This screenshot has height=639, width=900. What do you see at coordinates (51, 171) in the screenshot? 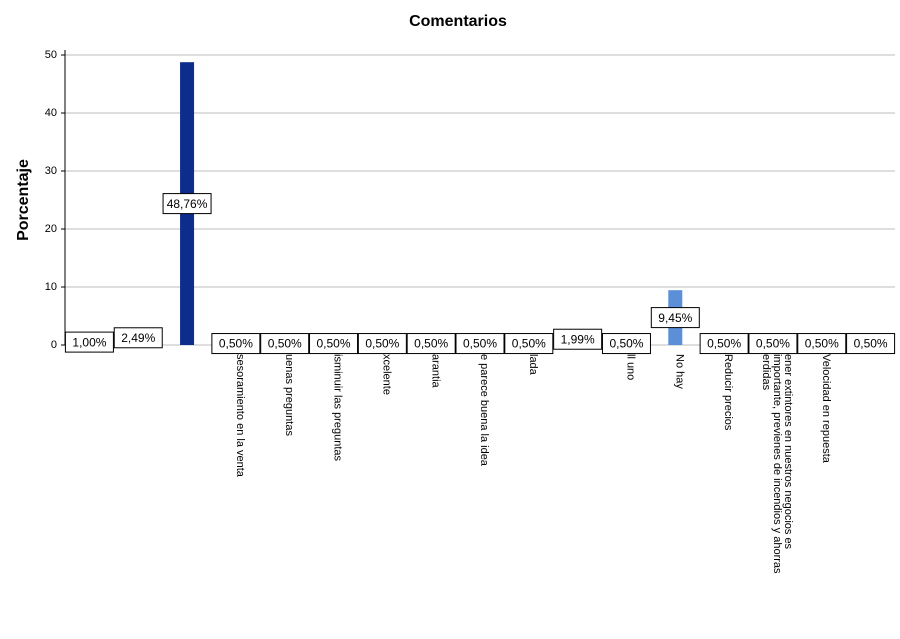
I see `y-tick-label: 30` at bounding box center [51, 171].